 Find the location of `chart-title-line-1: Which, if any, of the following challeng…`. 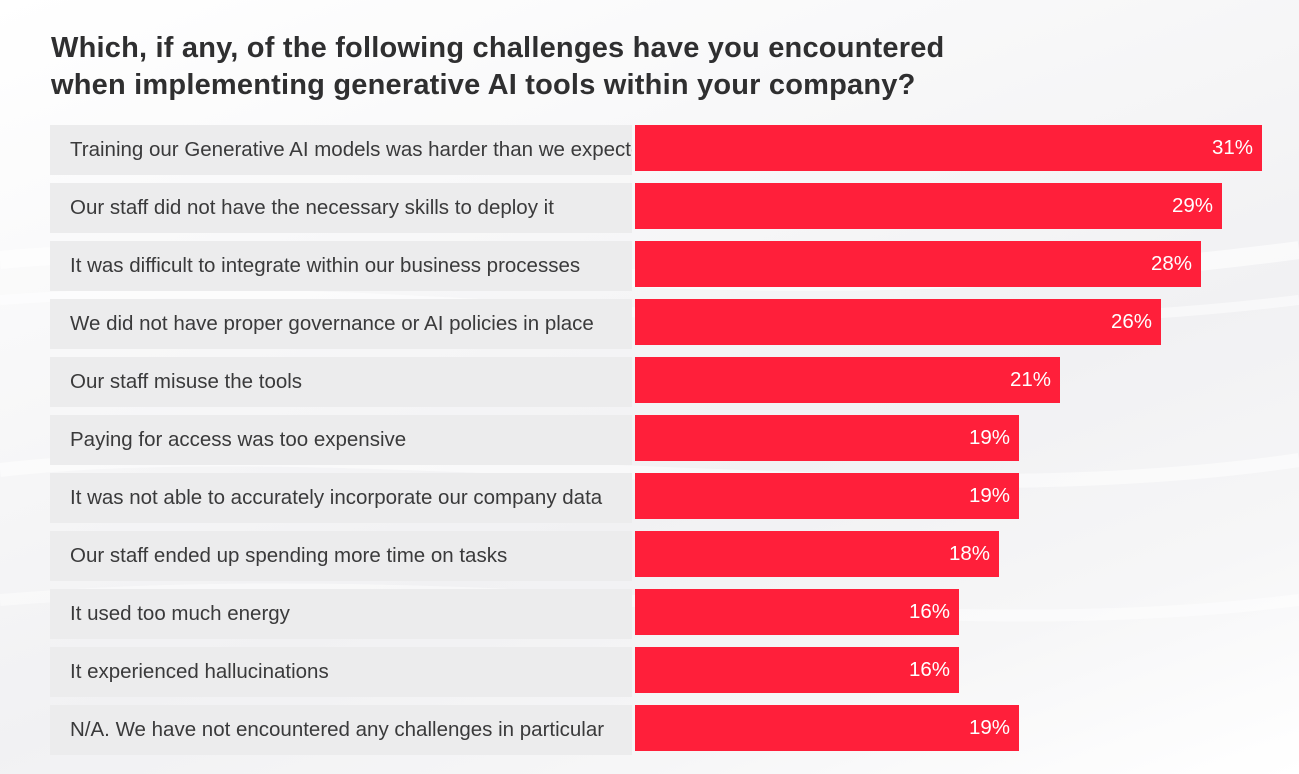

chart-title-line-1: Which, if any, of the following challeng… is located at coordinates (498, 48).